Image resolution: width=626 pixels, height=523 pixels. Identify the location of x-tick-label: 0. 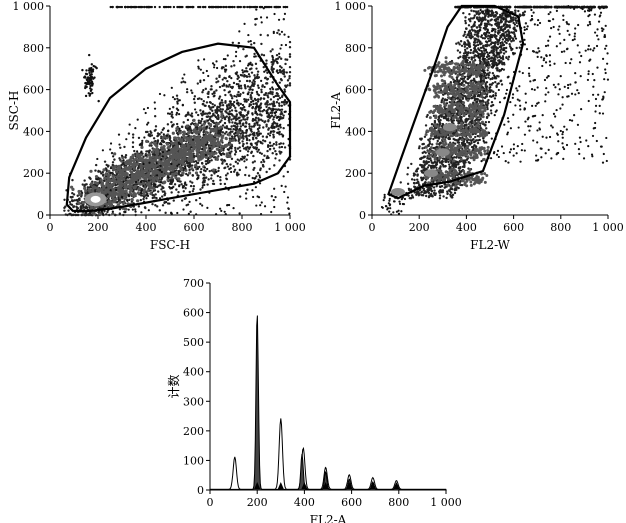
(50, 227).